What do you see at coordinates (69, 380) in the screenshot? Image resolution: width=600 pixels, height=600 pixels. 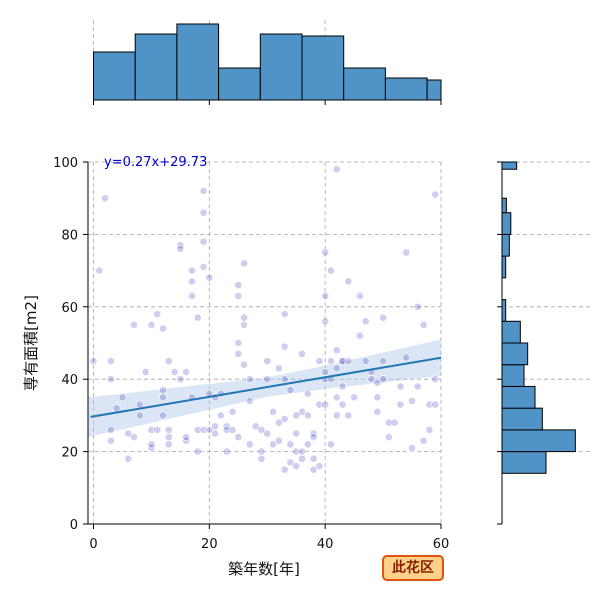 I see `y-tick-label: 40` at bounding box center [69, 380].